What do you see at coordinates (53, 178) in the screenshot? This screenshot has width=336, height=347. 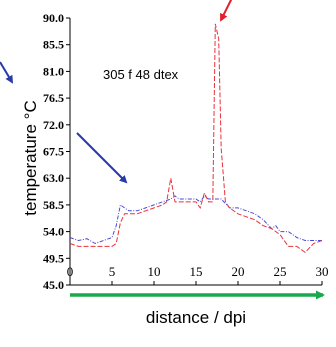 I see `y-tick-label: 63.0` at bounding box center [53, 178].